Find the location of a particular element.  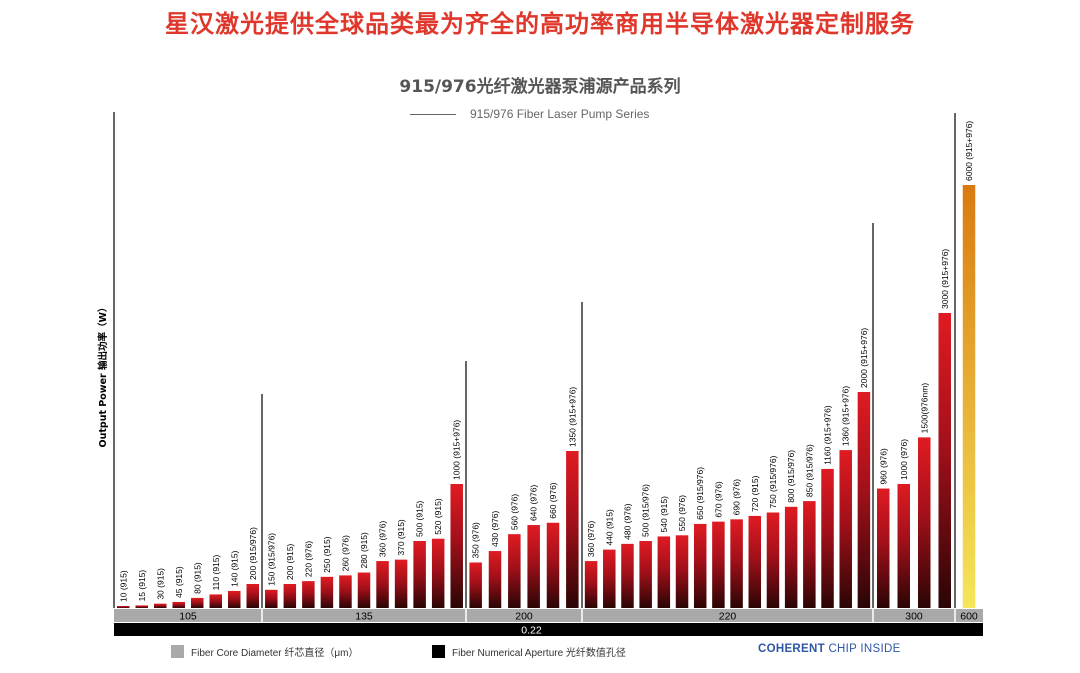

bar-label: 6000 (915+976) is located at coordinates (969, 151).